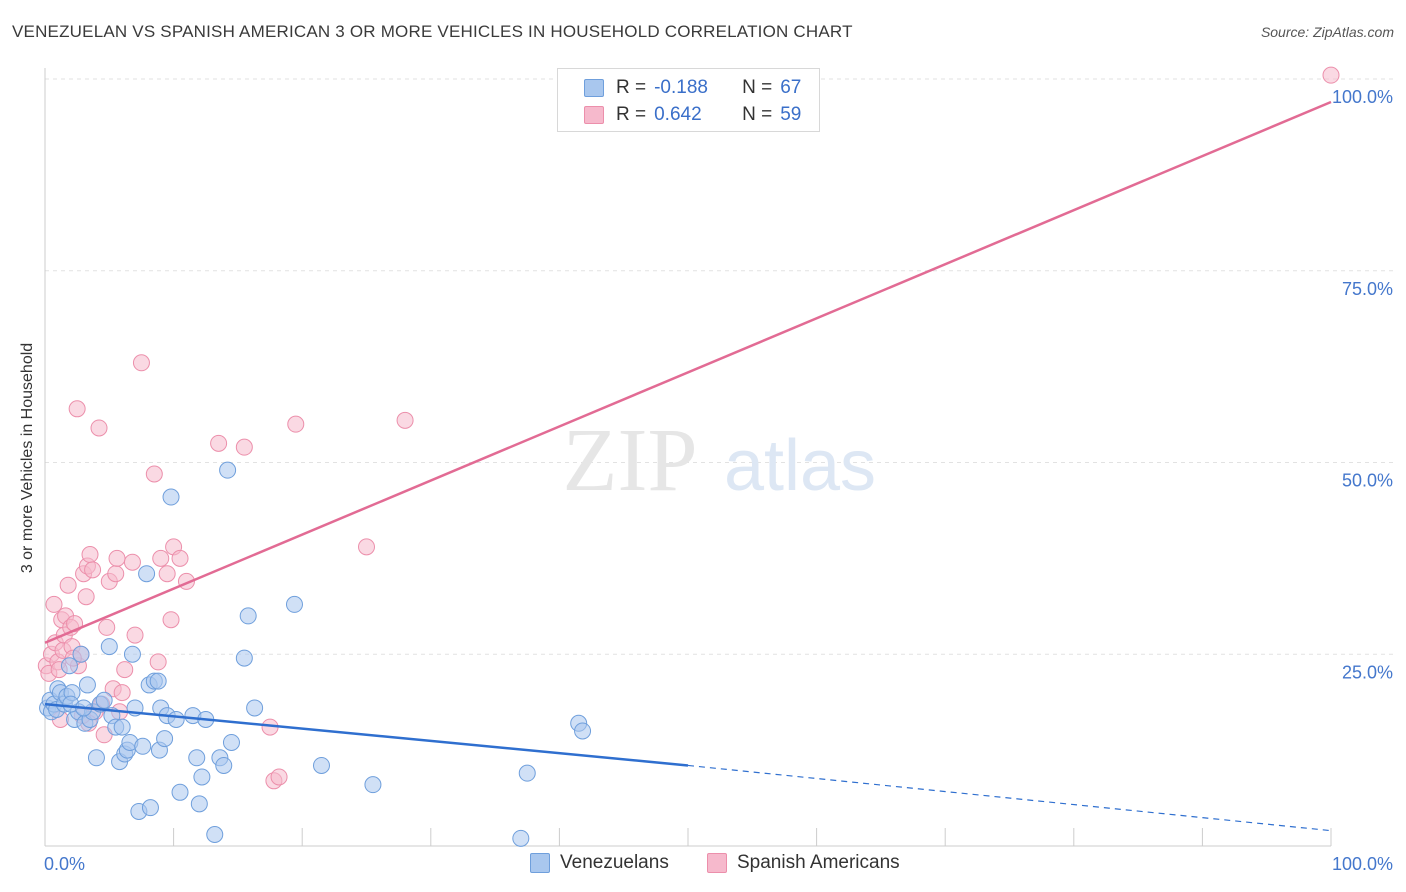 Image resolution: width=1406 pixels, height=892 pixels. Describe the element at coordinates (1362, 864) in the screenshot. I see `x-tick-label-max: 100.0%` at that location.